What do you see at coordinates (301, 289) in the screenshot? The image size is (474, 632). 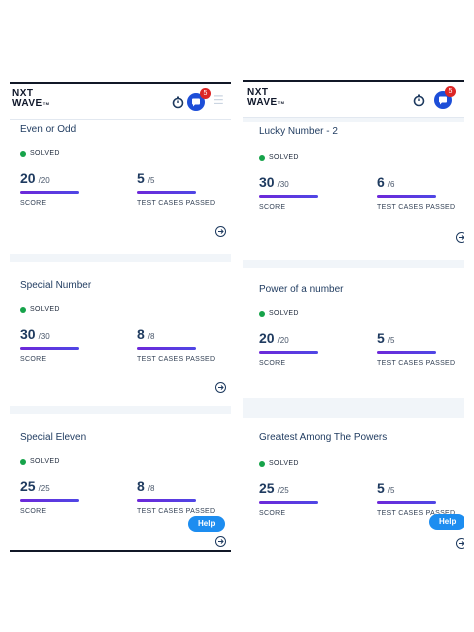 I see `problem-title: Power of a number` at bounding box center [301, 289].